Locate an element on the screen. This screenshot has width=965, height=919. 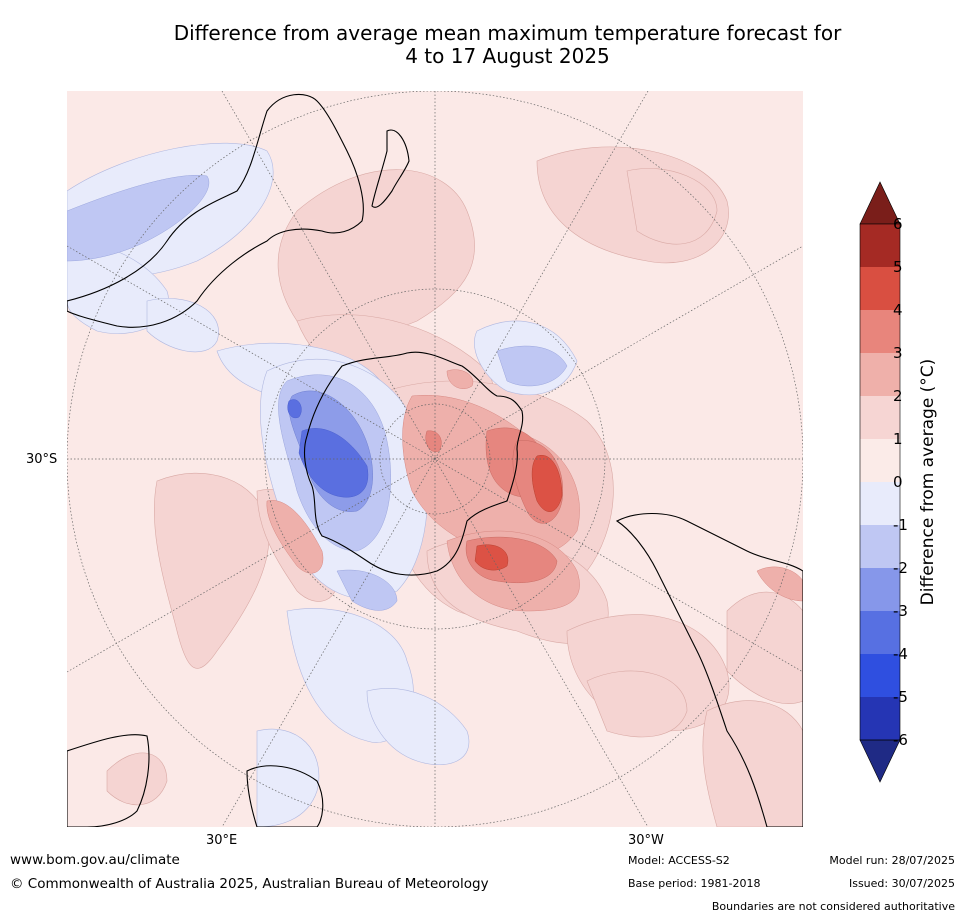
footer-base-period: Base period: 1981-2018 is located at coordinates (694, 883).